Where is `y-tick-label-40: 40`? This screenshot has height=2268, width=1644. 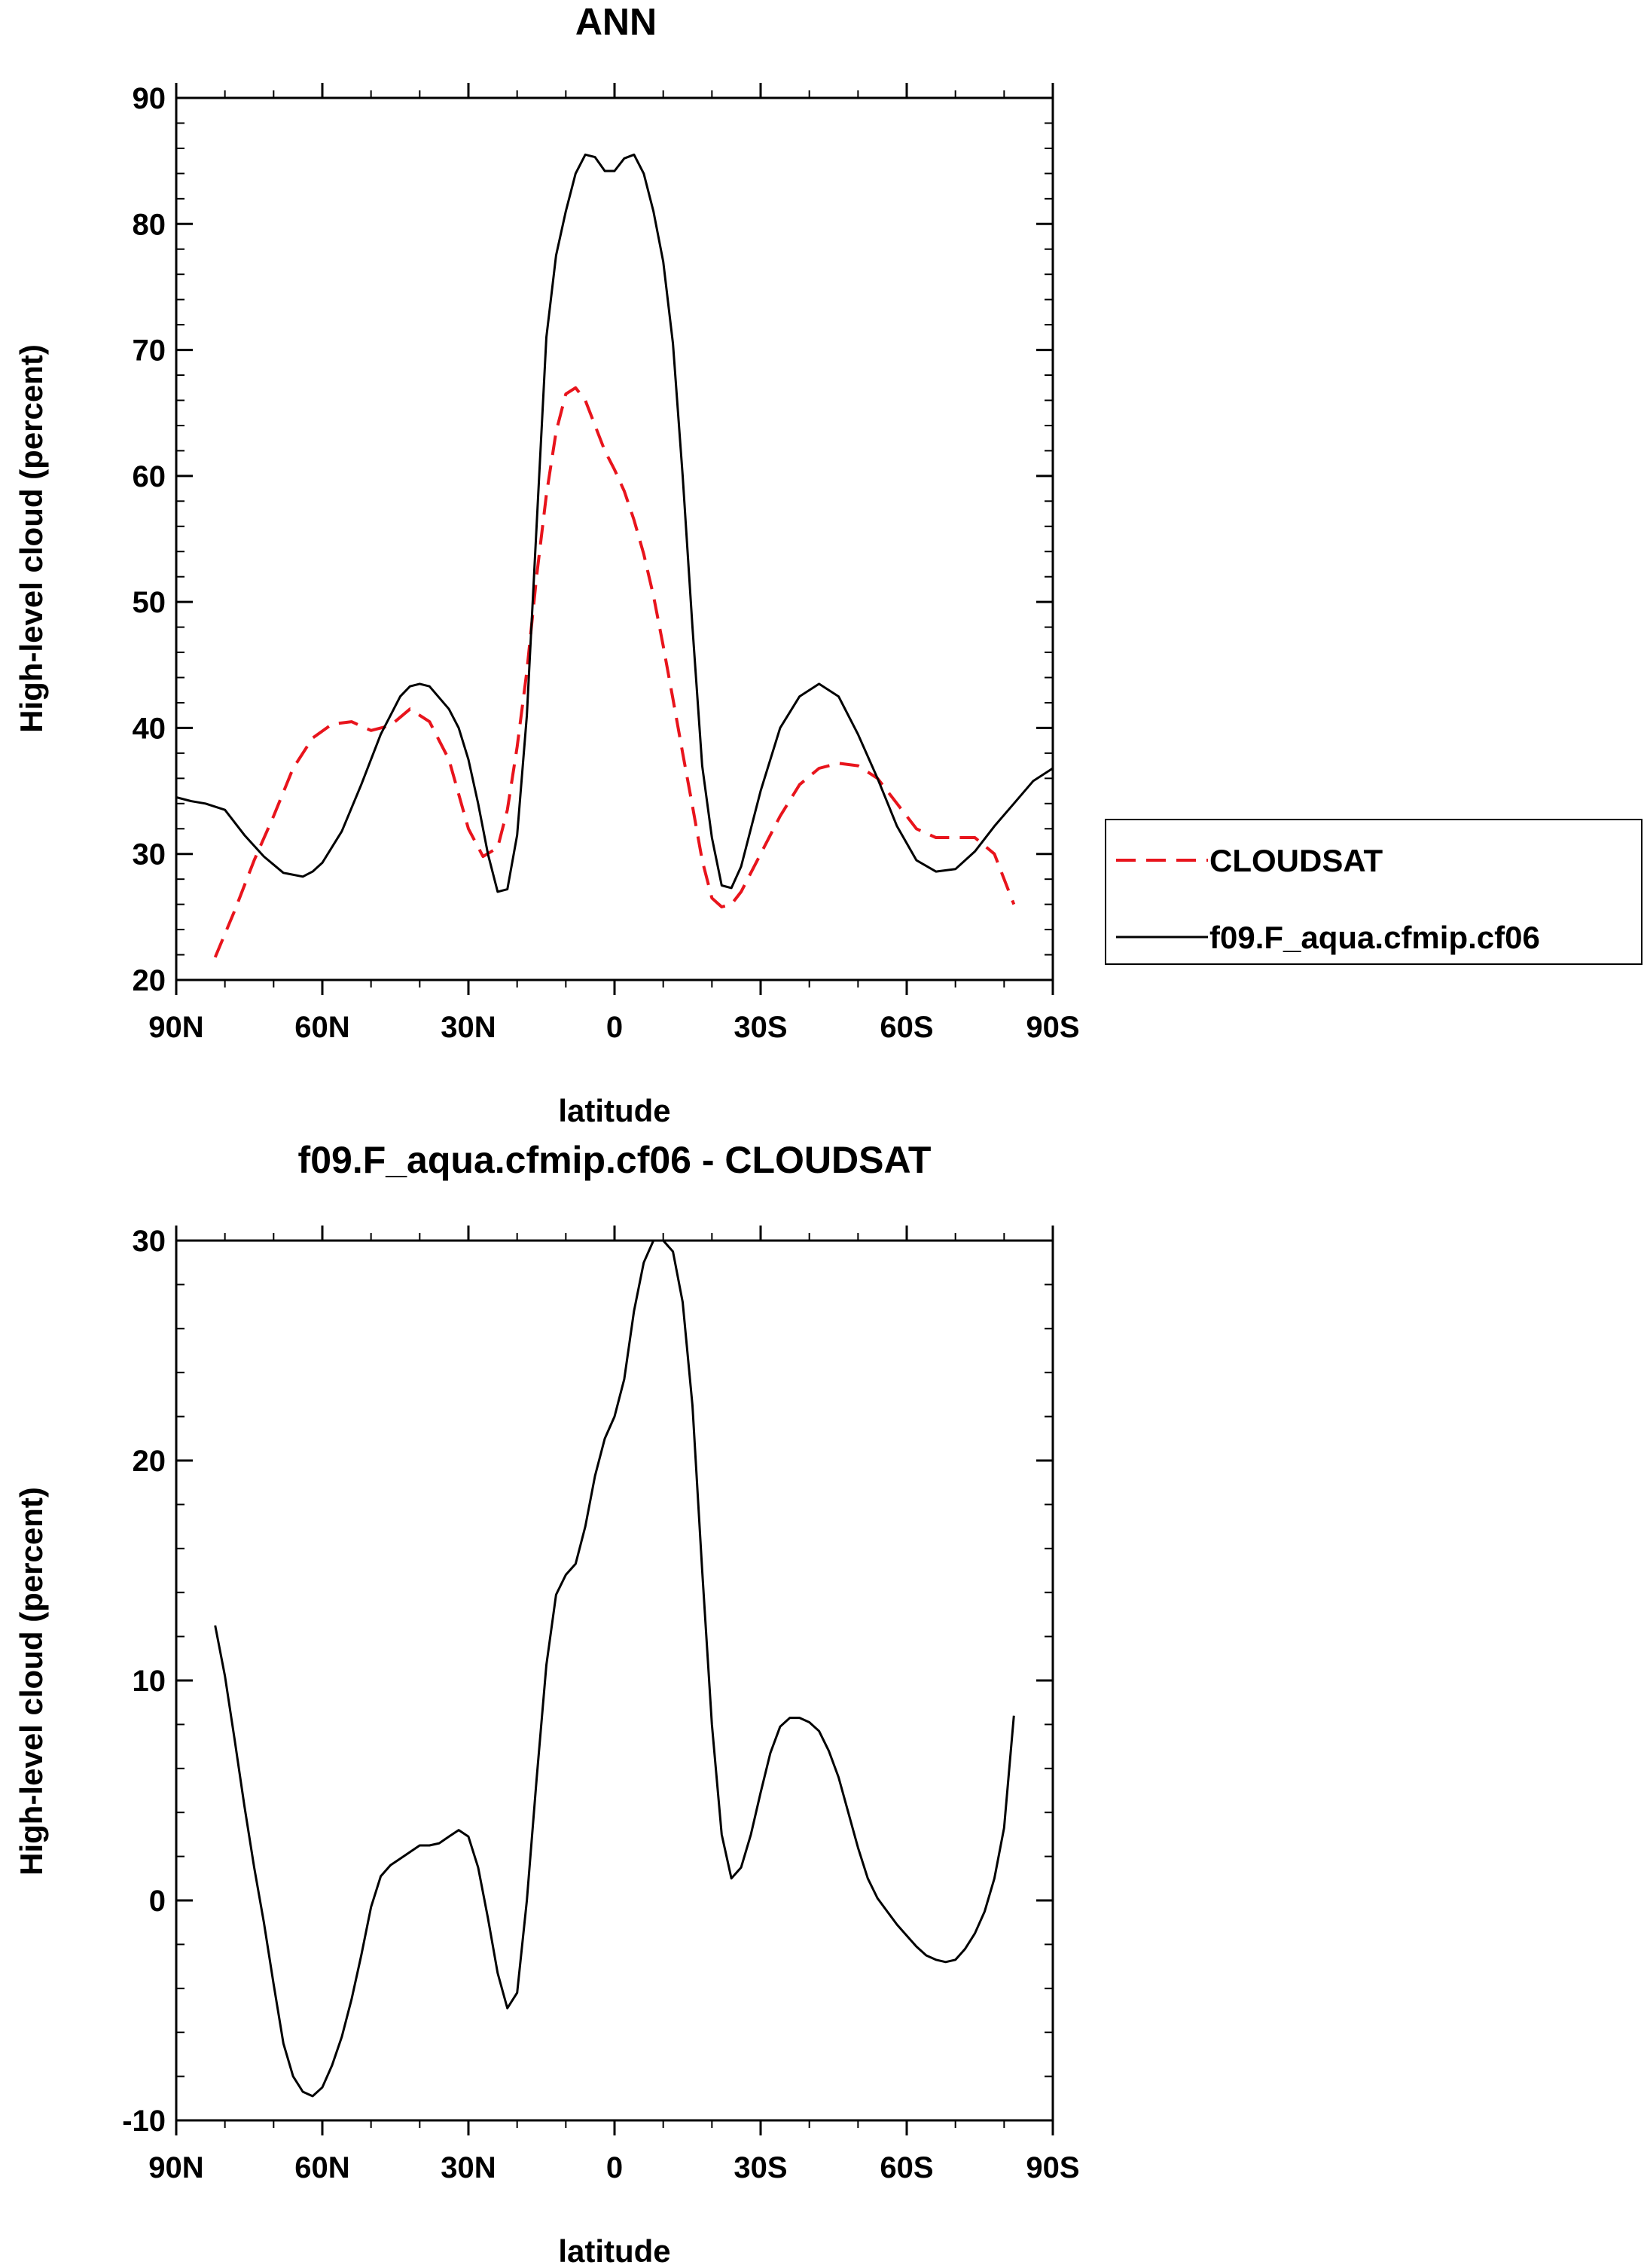
y-tick-label-40: 40 is located at coordinates (149, 729).